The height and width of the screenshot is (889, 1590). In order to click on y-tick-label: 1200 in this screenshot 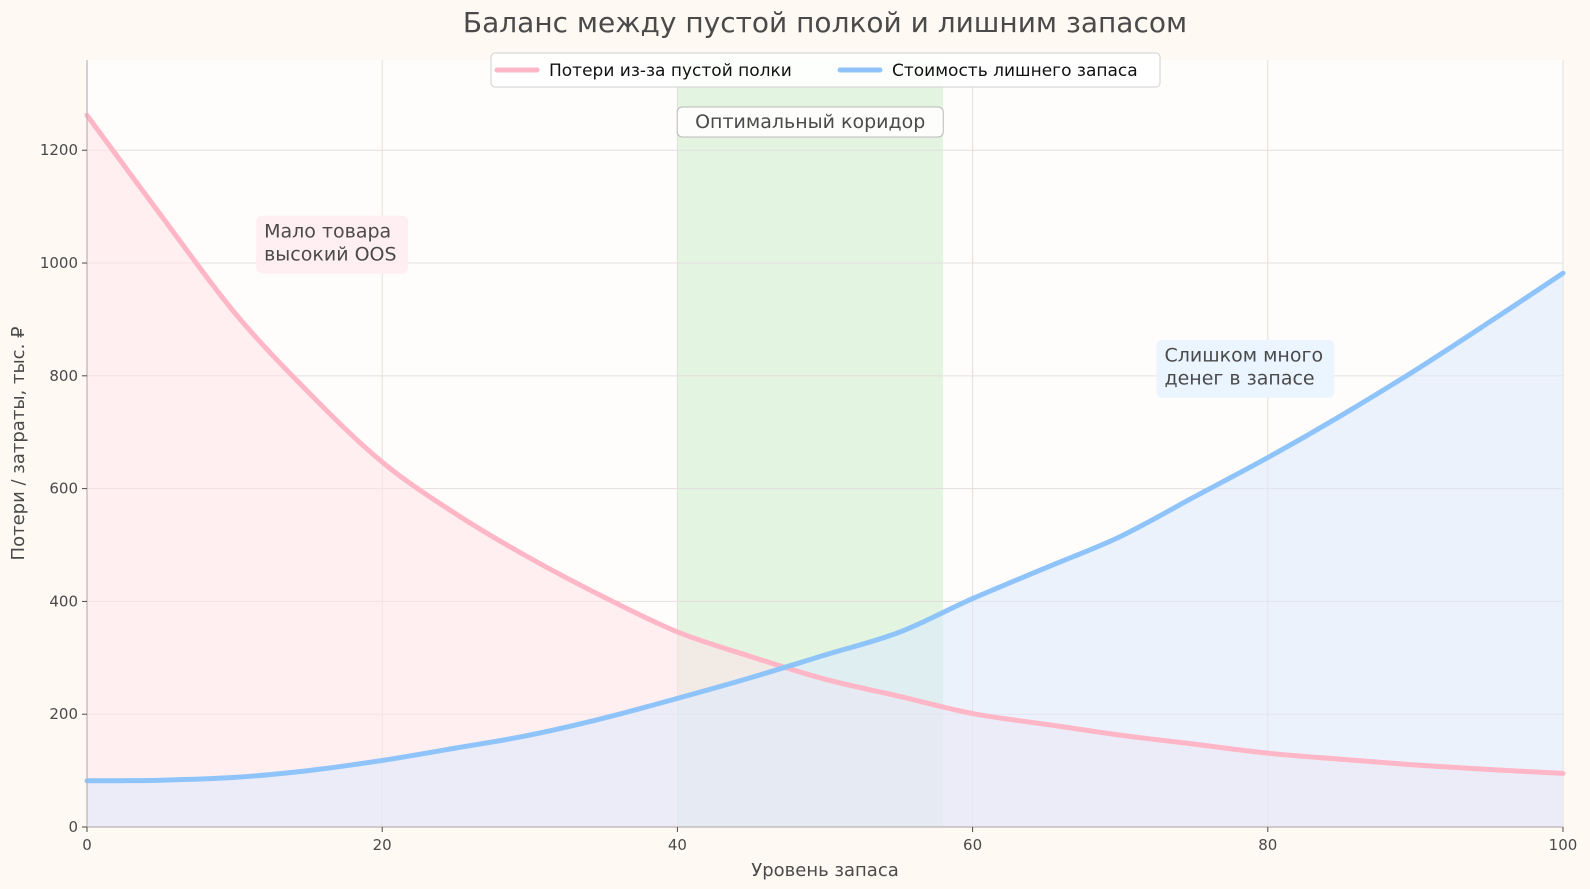, I will do `click(59, 150)`.